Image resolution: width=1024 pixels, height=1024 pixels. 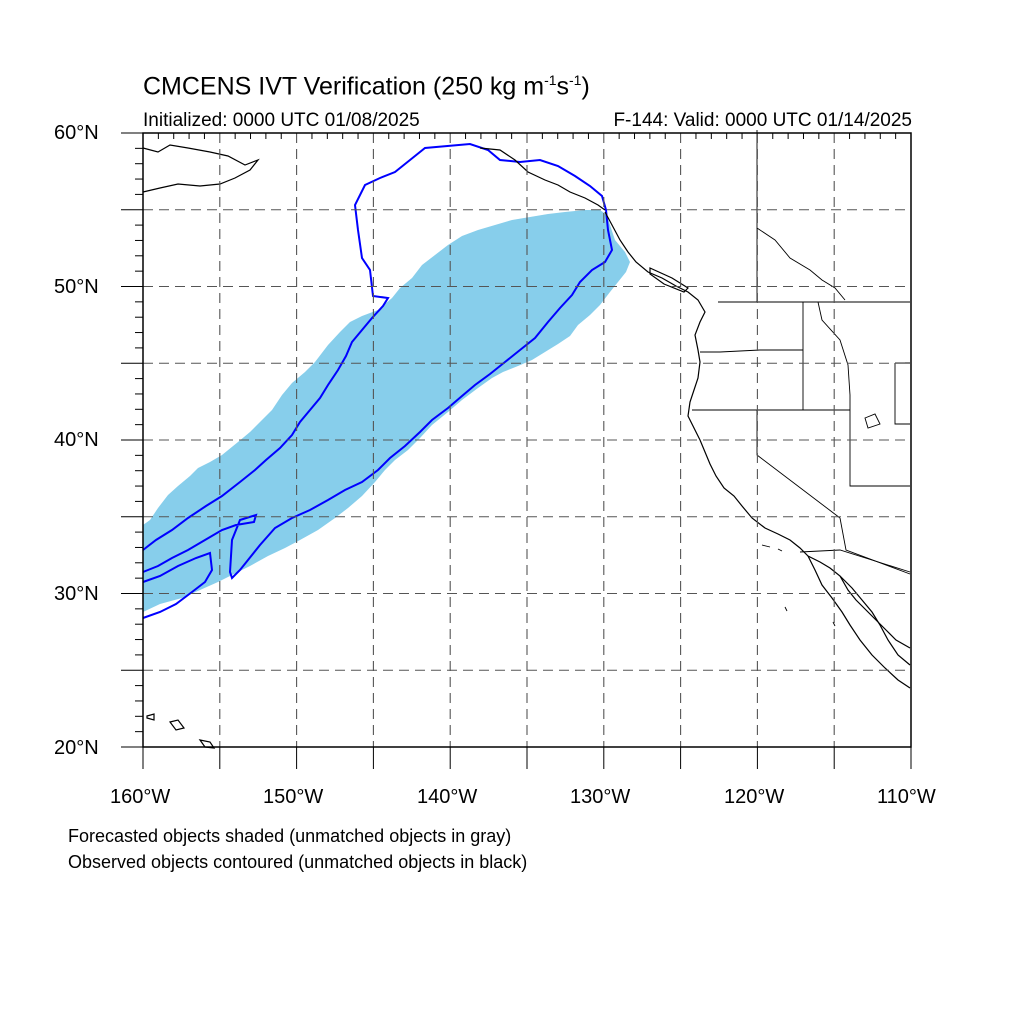 I want to click on hawaii-islands, so click(x=181, y=731).